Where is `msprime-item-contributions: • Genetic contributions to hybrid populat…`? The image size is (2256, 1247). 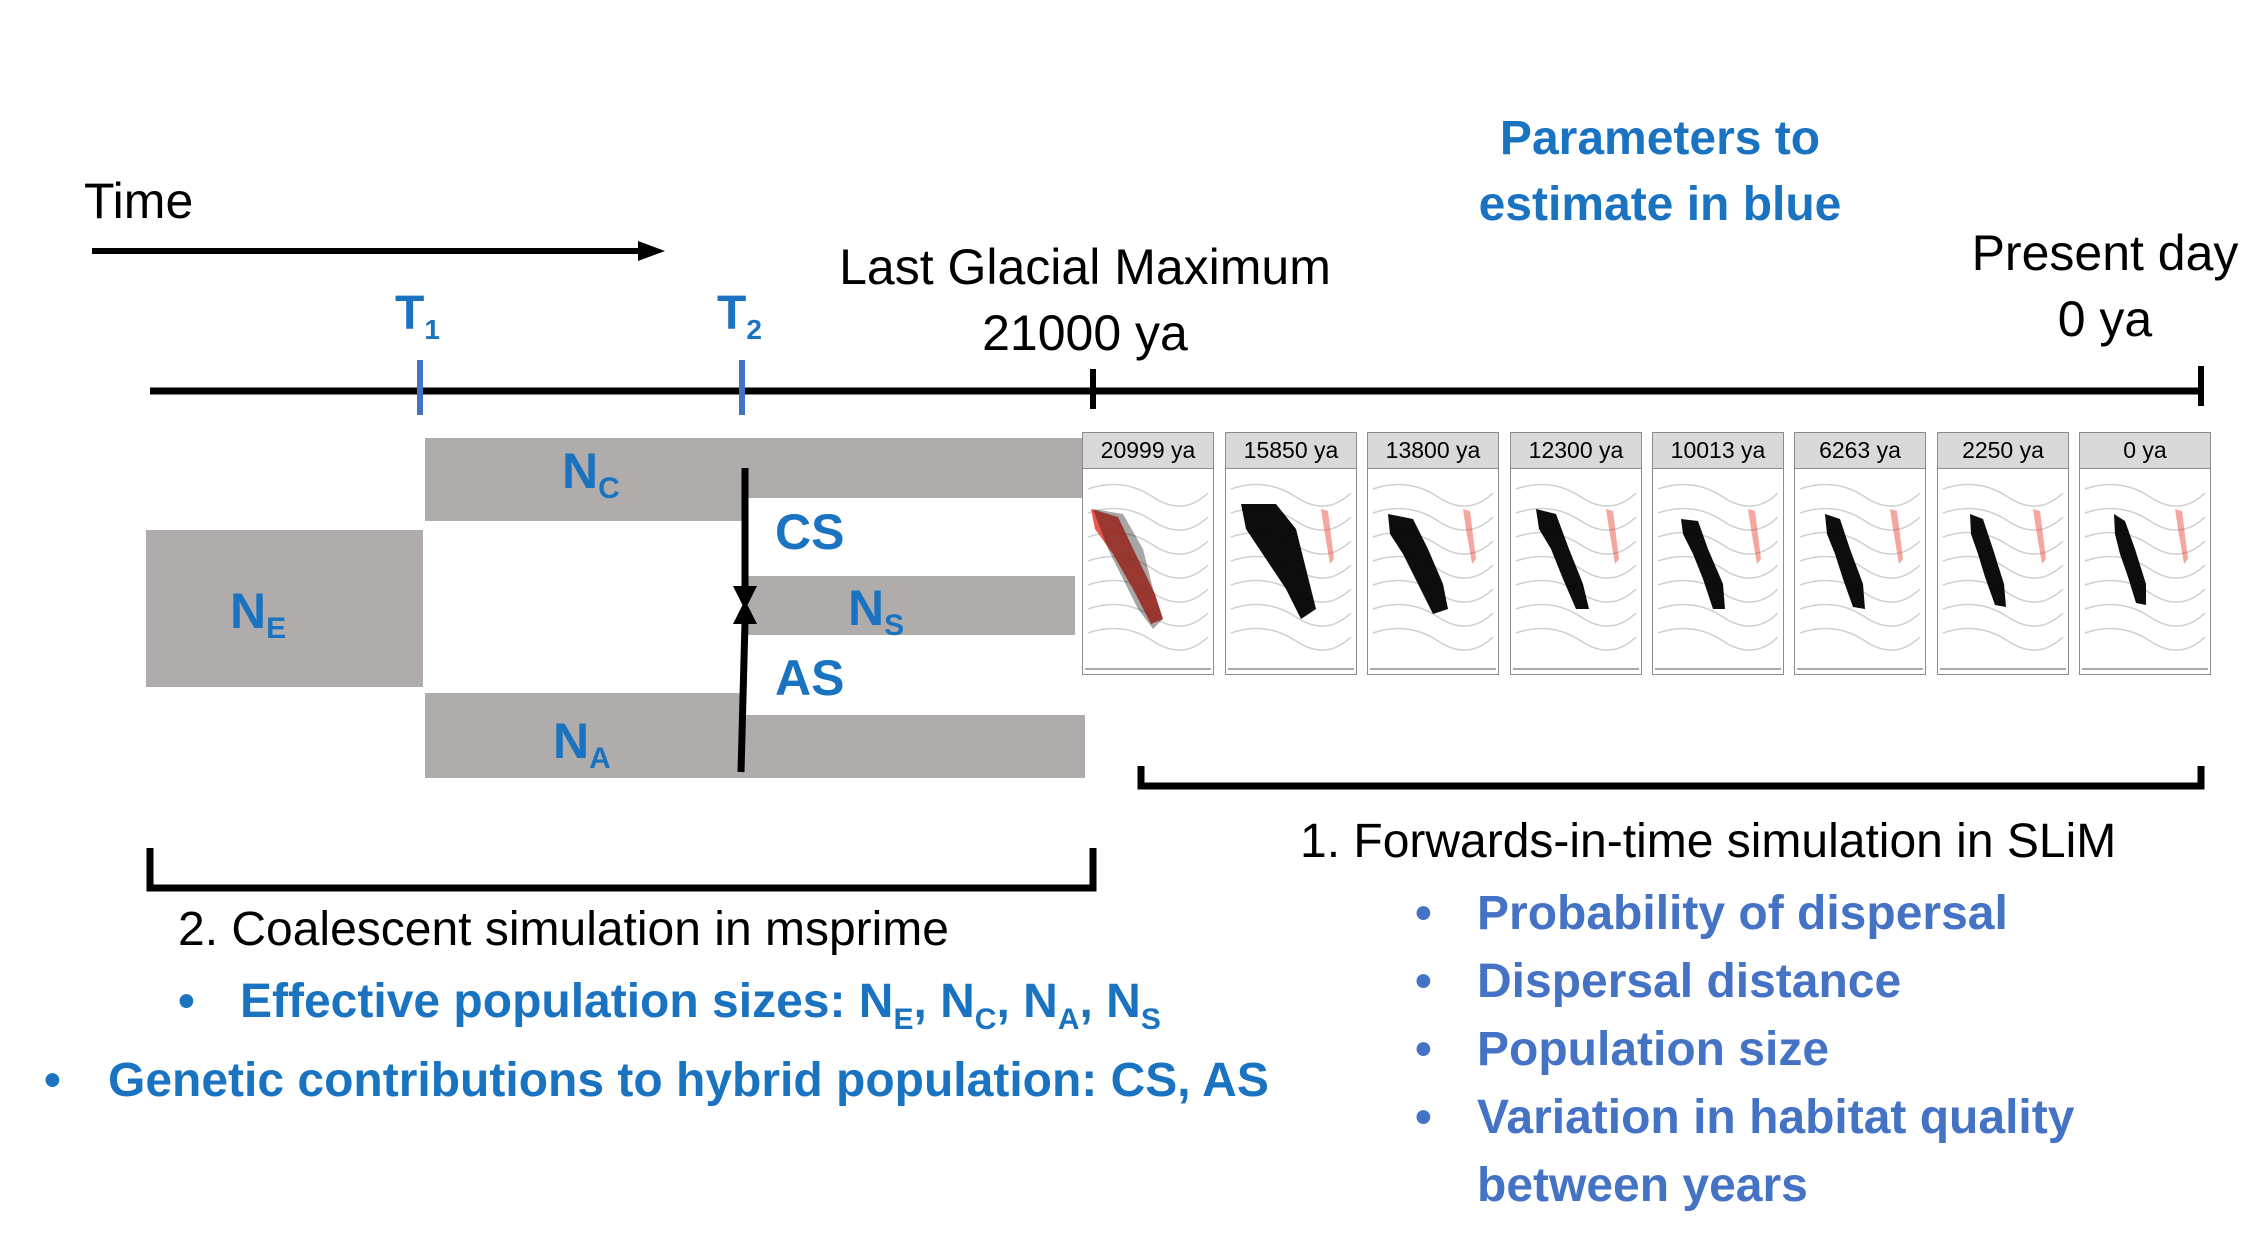
msprime-item-contributions: • Genetic contributions to hybrid populat… is located at coordinates (656, 1080).